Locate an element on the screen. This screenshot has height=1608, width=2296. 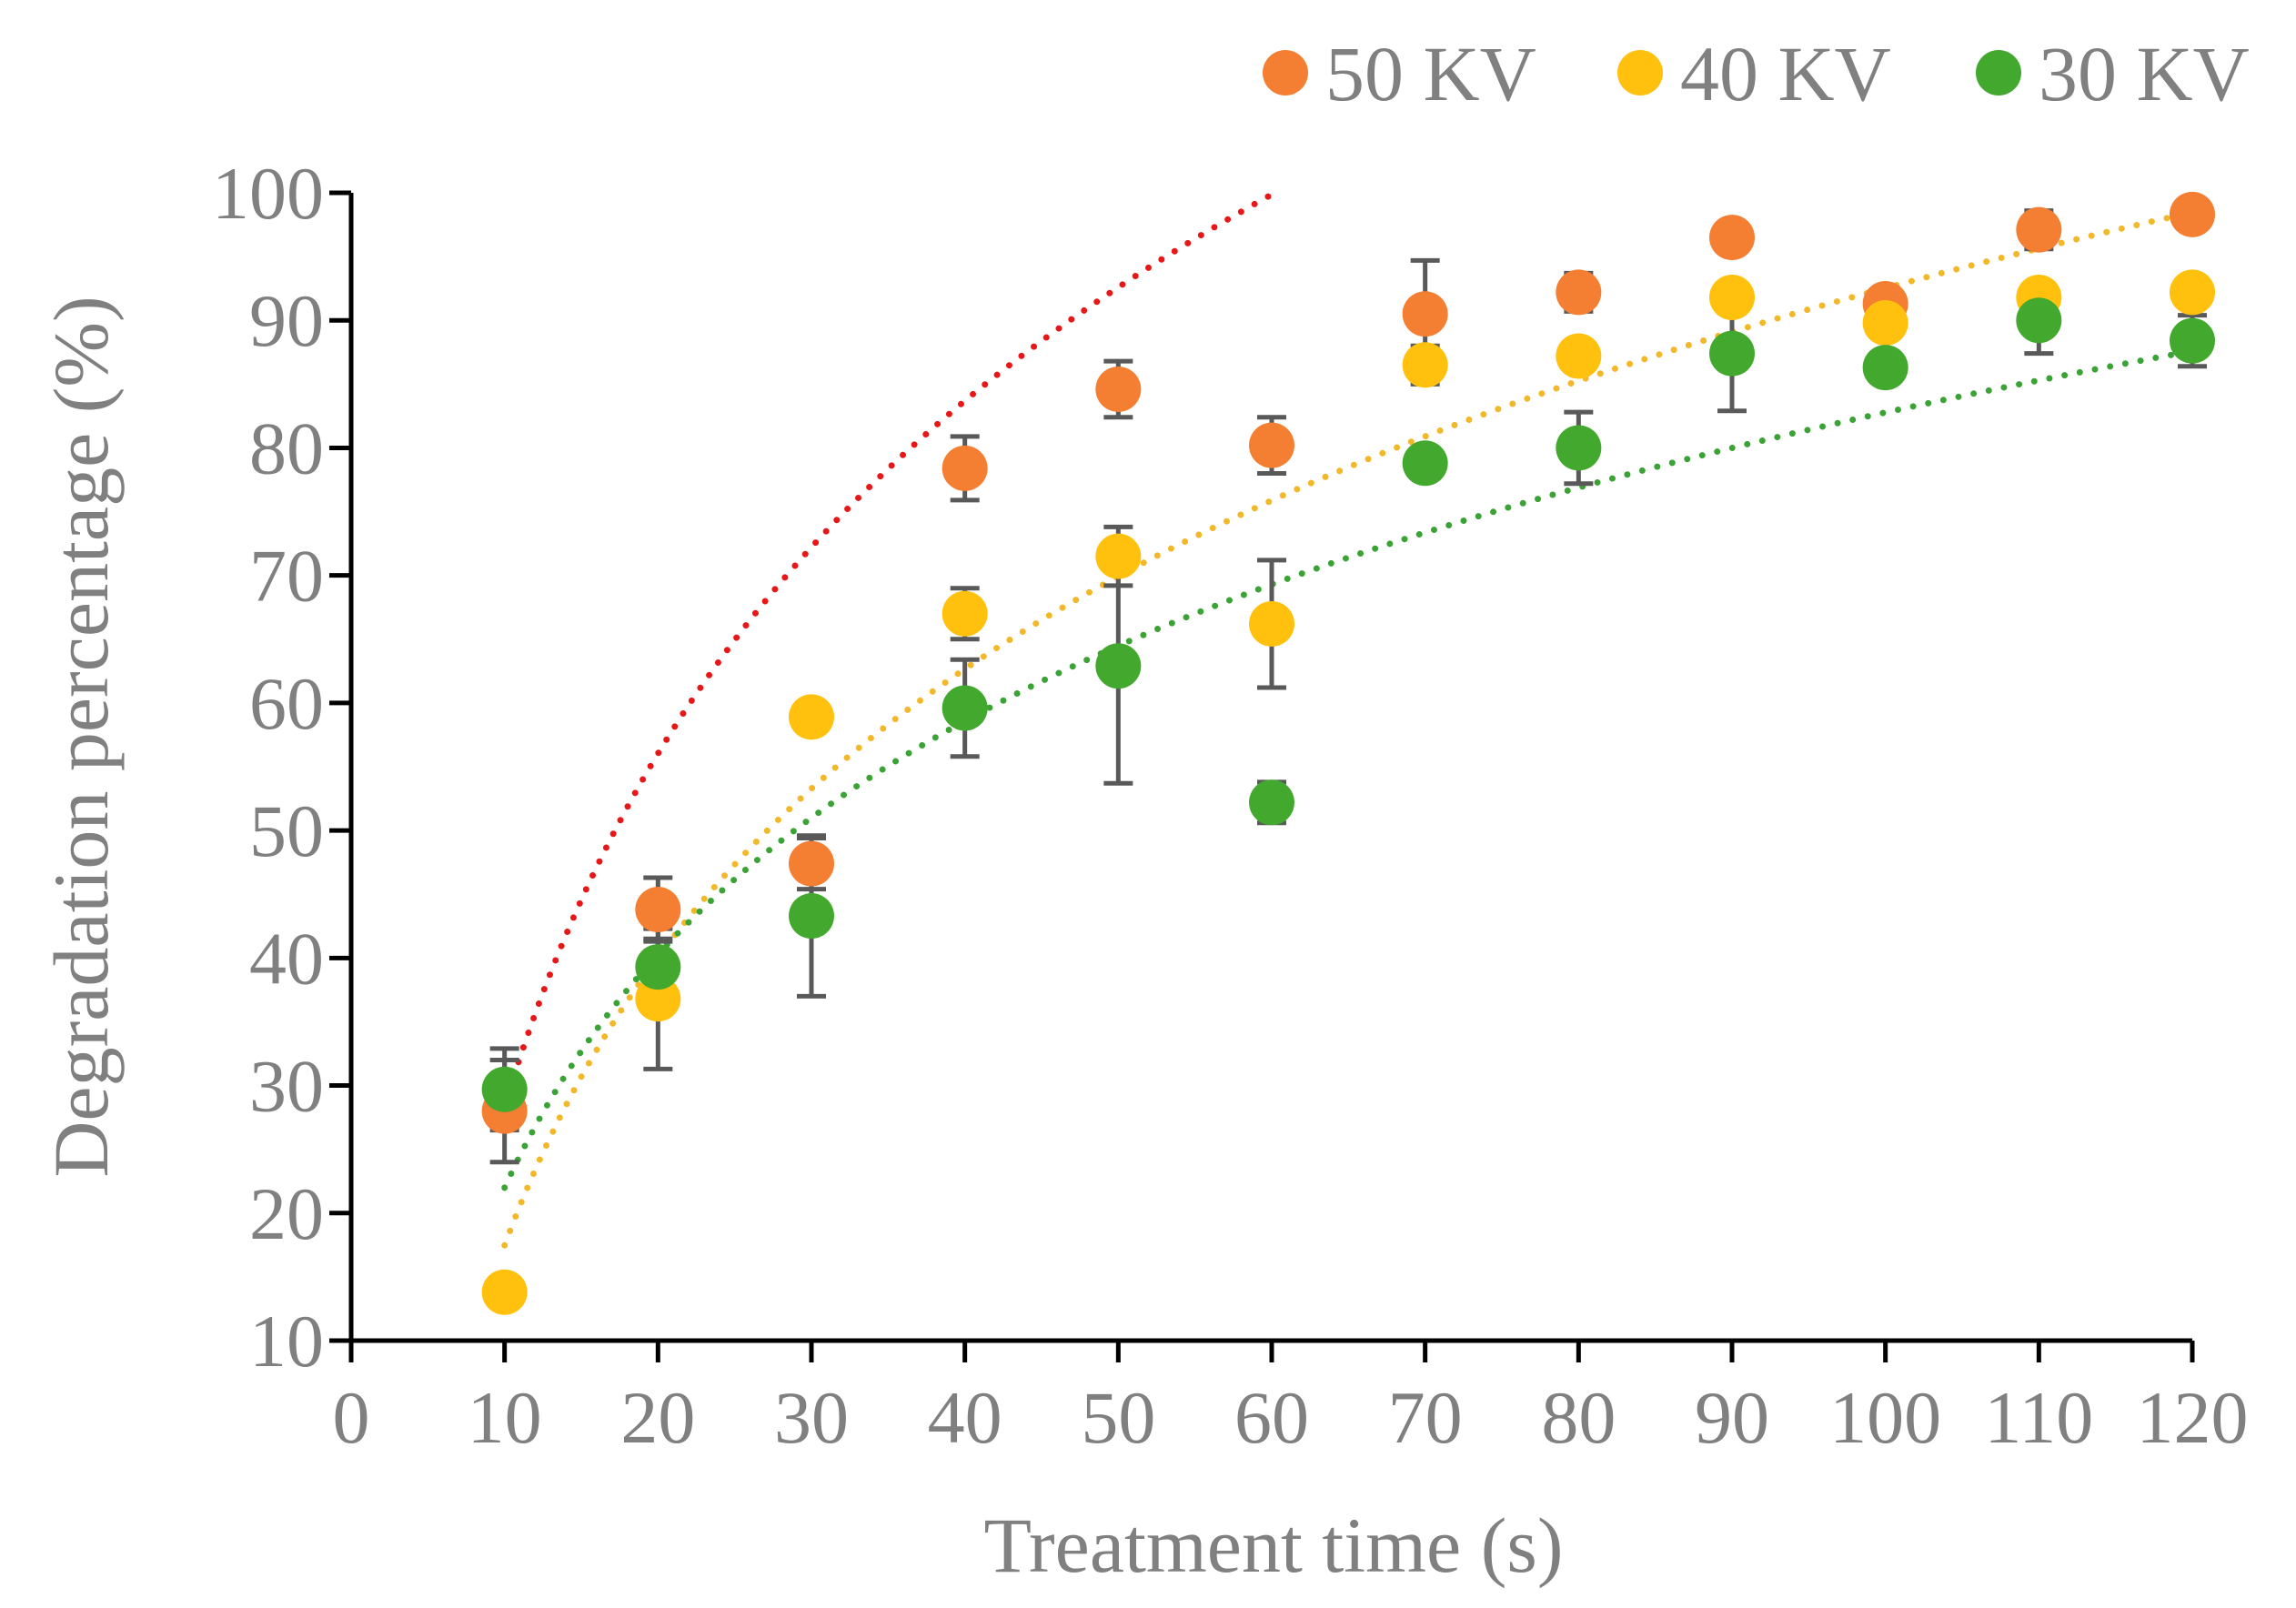
x-tick-label: 120 is located at coordinates (2193, 1417).